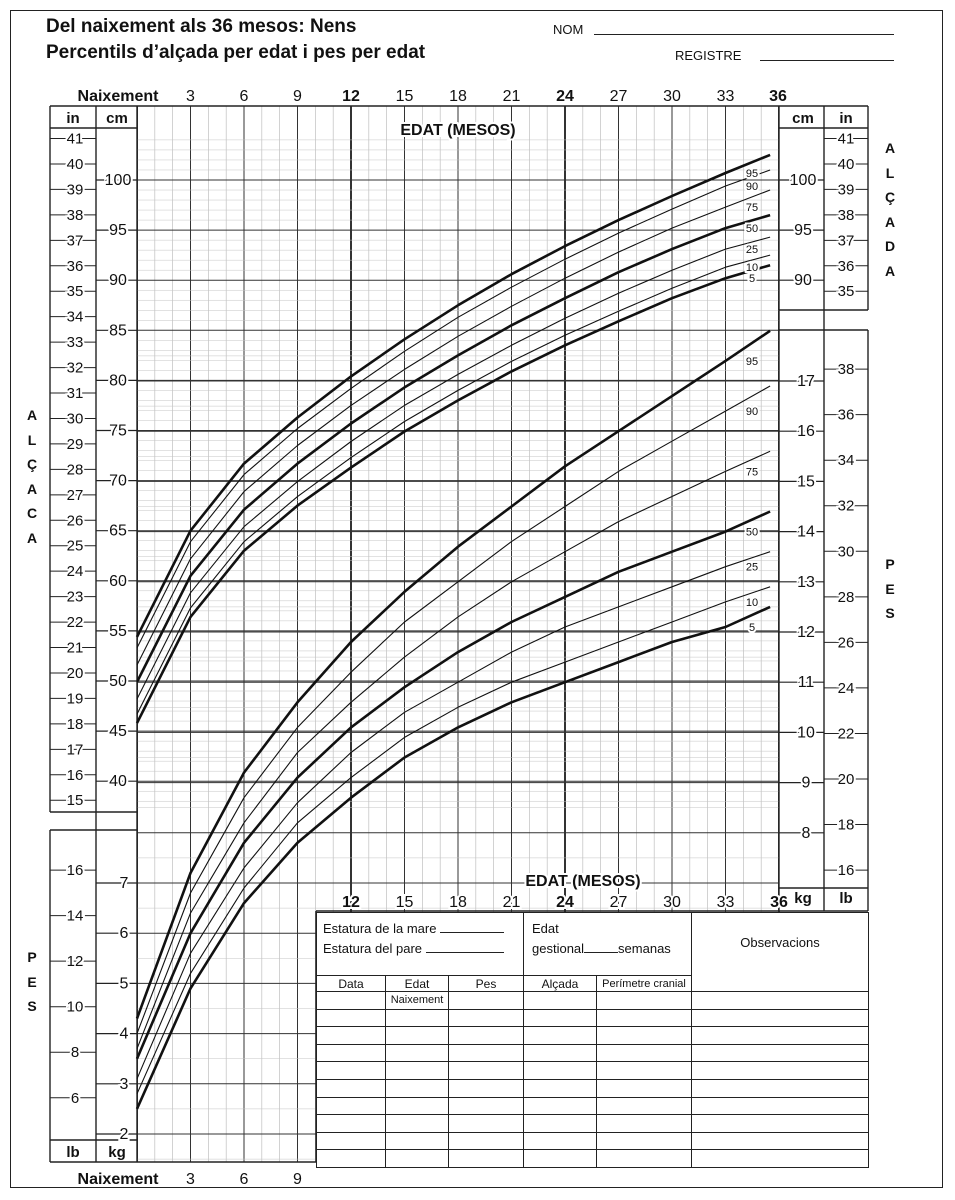 The width and height of the screenshot is (955, 1200). What do you see at coordinates (744, 34) in the screenshot?
I see `name-field-line` at bounding box center [744, 34].